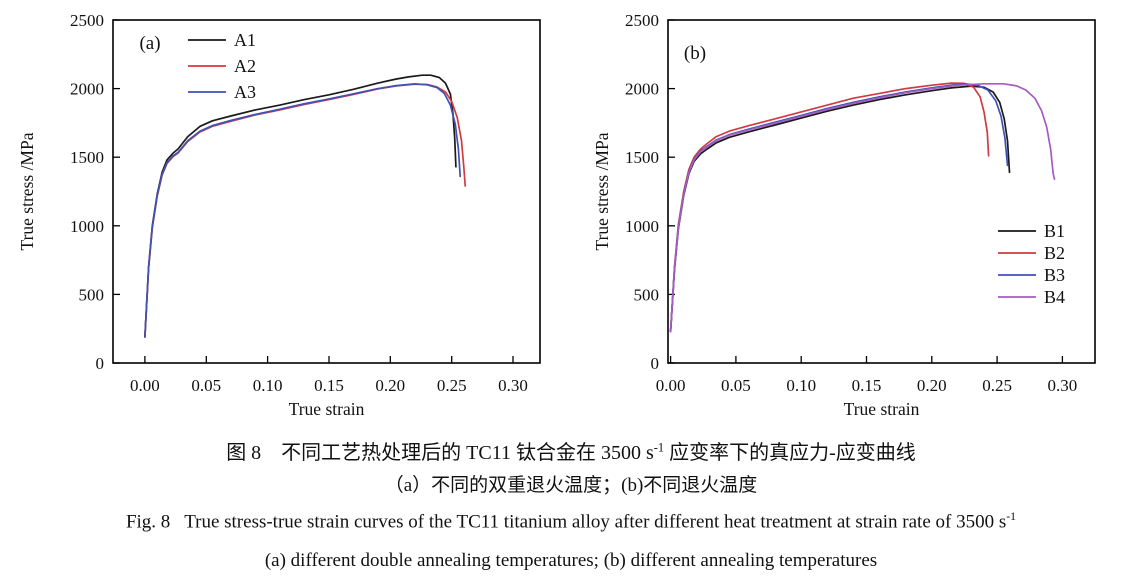  What do you see at coordinates (245, 66) in the screenshot?
I see `legend-label-A2: A2` at bounding box center [245, 66].